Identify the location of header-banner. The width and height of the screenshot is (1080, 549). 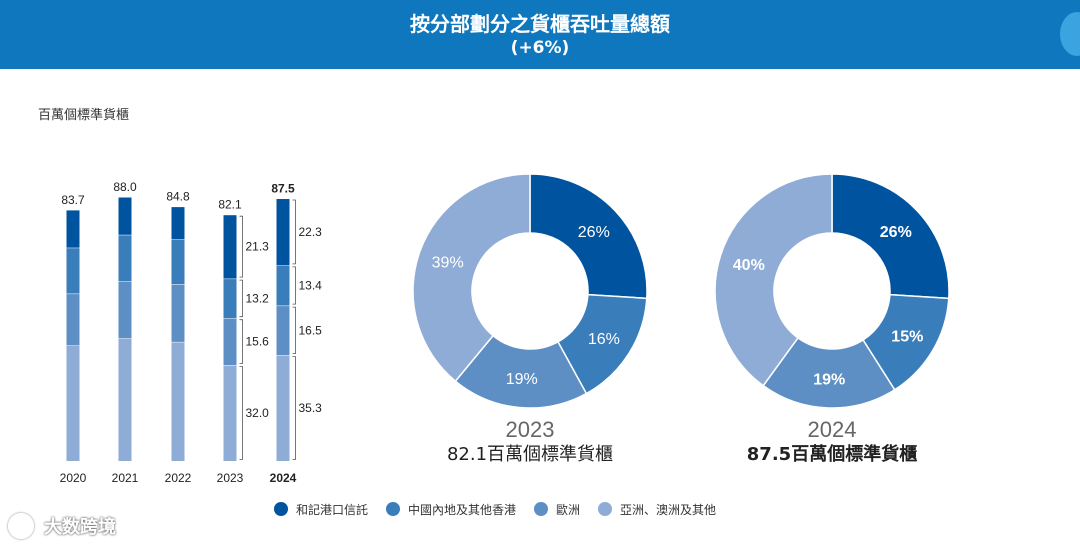
(540, 34).